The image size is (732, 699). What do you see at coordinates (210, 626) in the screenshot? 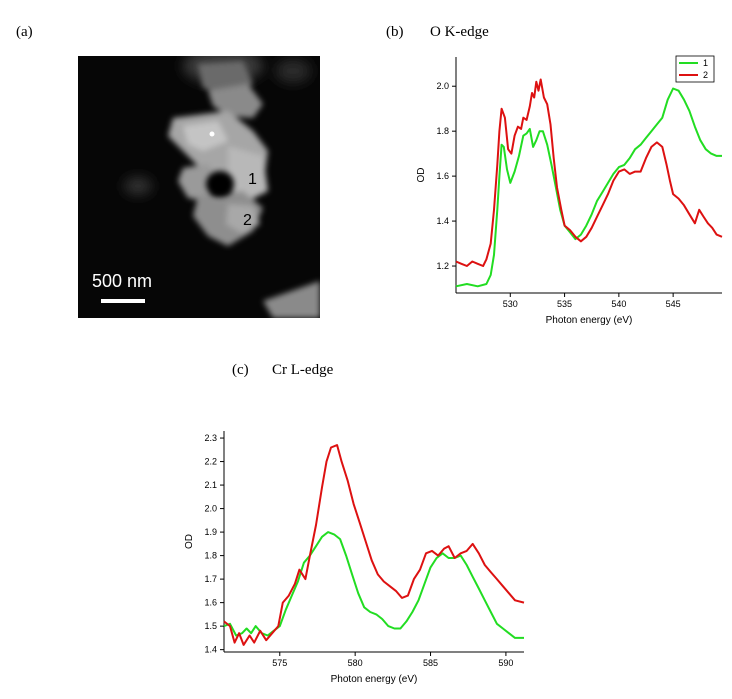
I see `chart-c-y-tick-label: 1.5` at bounding box center [210, 626].